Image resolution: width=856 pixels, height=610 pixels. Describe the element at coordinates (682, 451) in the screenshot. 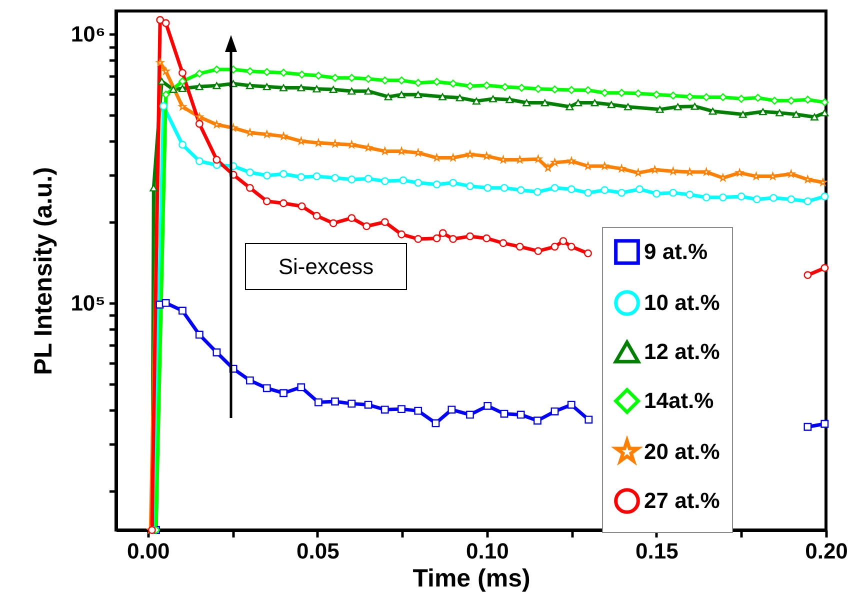

I see `legend-label: 20 at.%` at that location.